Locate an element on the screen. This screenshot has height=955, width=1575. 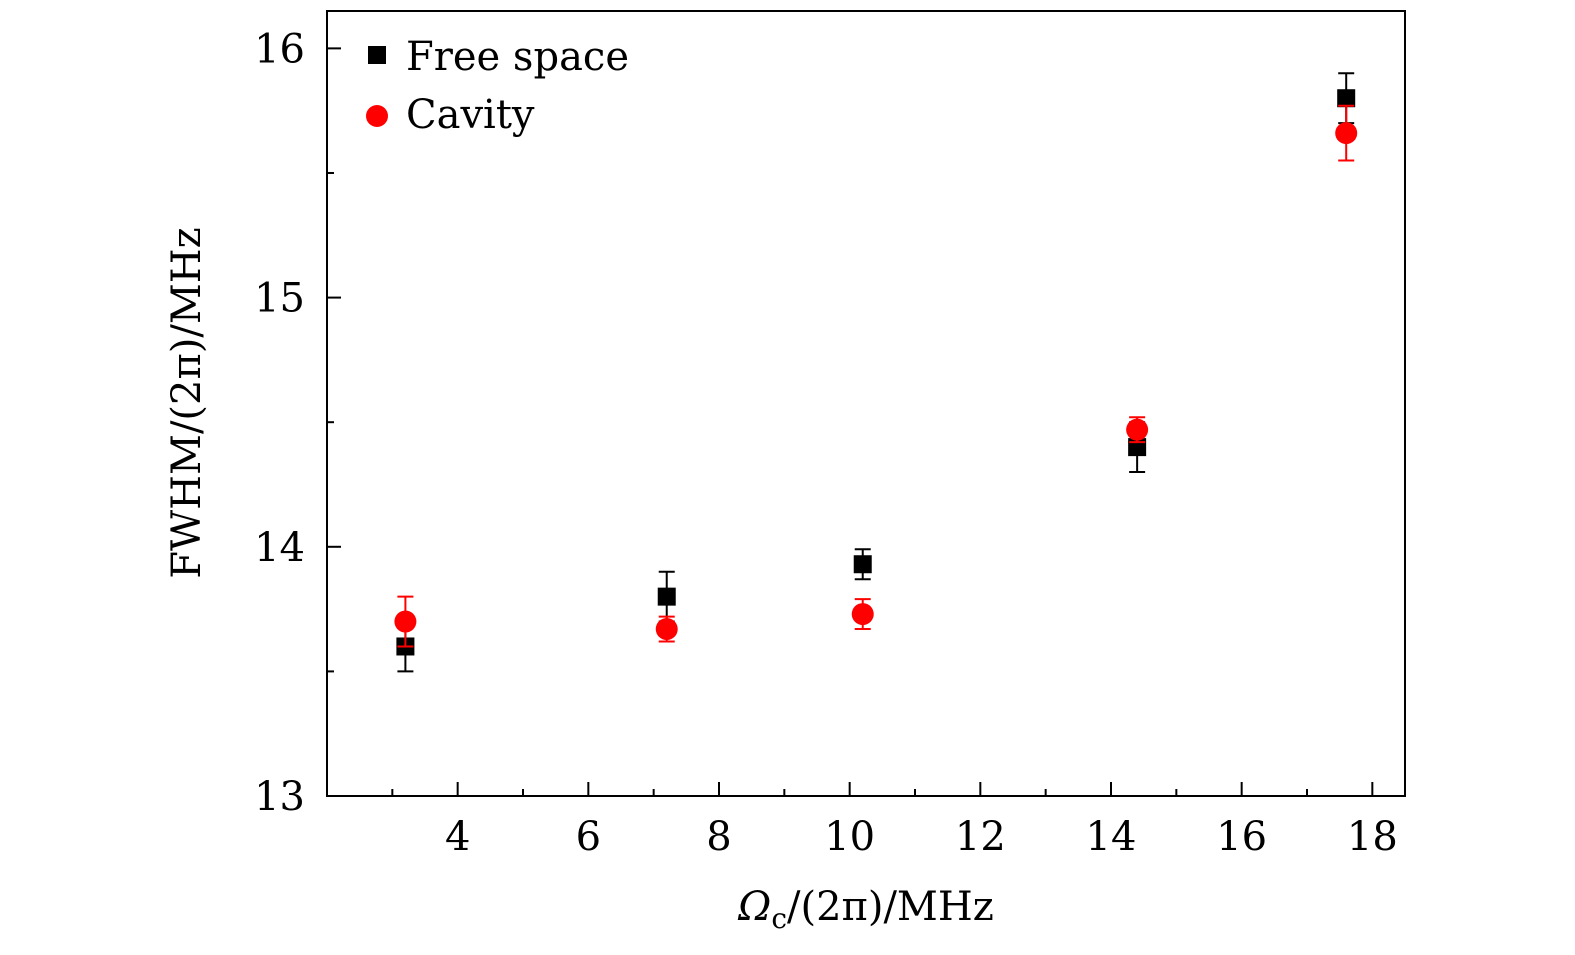
x-axis-label-subscript: c is located at coordinates (779, 918).